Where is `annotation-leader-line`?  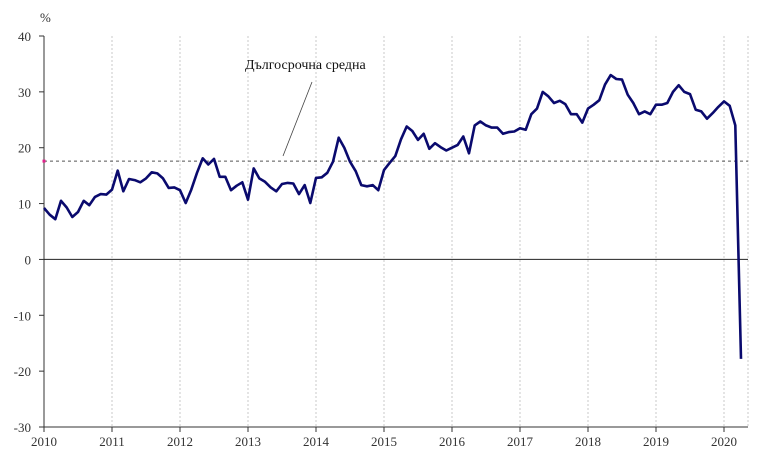 annotation-leader-line is located at coordinates (297, 119).